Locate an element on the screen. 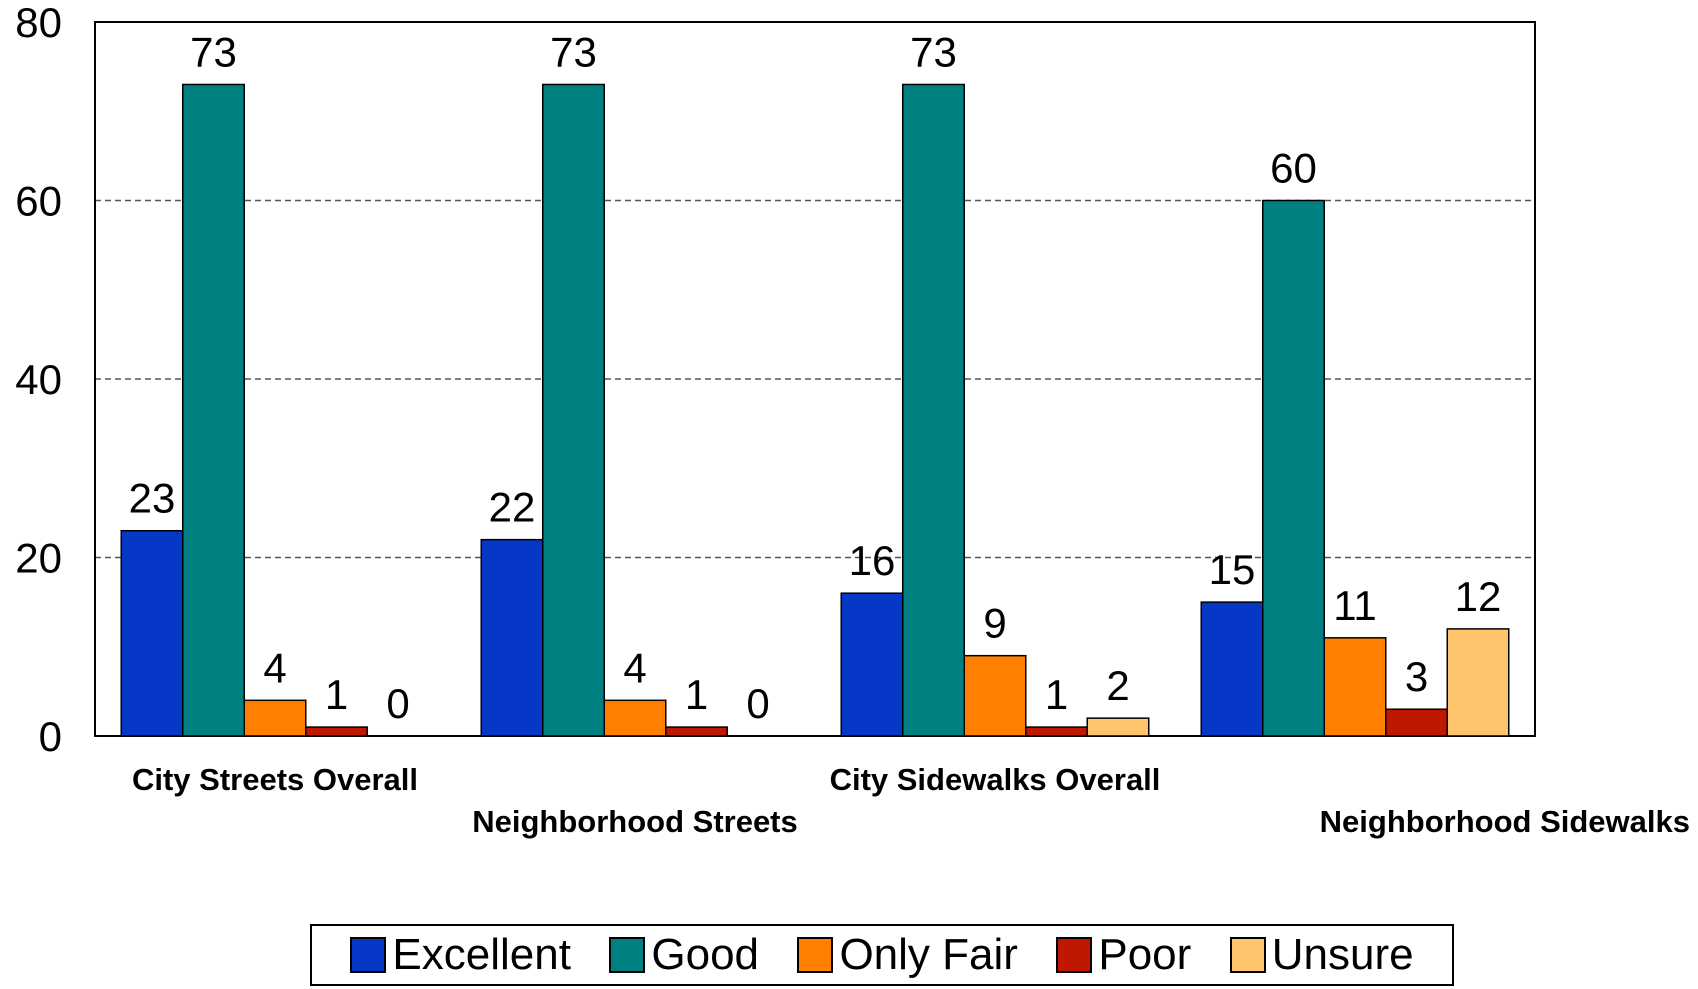  legend-item: Unsure is located at coordinates (1321, 955).